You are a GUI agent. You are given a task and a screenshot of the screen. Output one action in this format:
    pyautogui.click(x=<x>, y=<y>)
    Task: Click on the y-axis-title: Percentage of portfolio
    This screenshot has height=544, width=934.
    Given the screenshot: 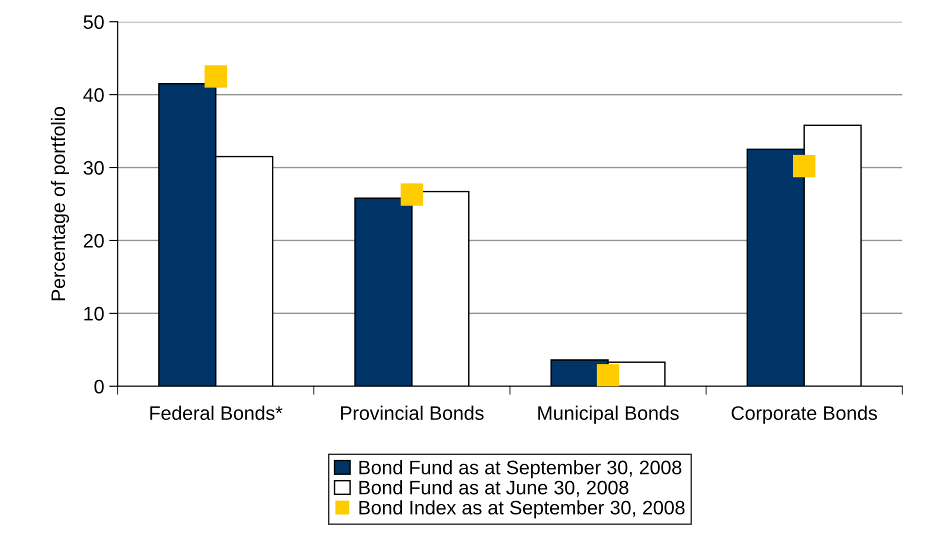 What is the action you would take?
    pyautogui.click(x=59, y=203)
    